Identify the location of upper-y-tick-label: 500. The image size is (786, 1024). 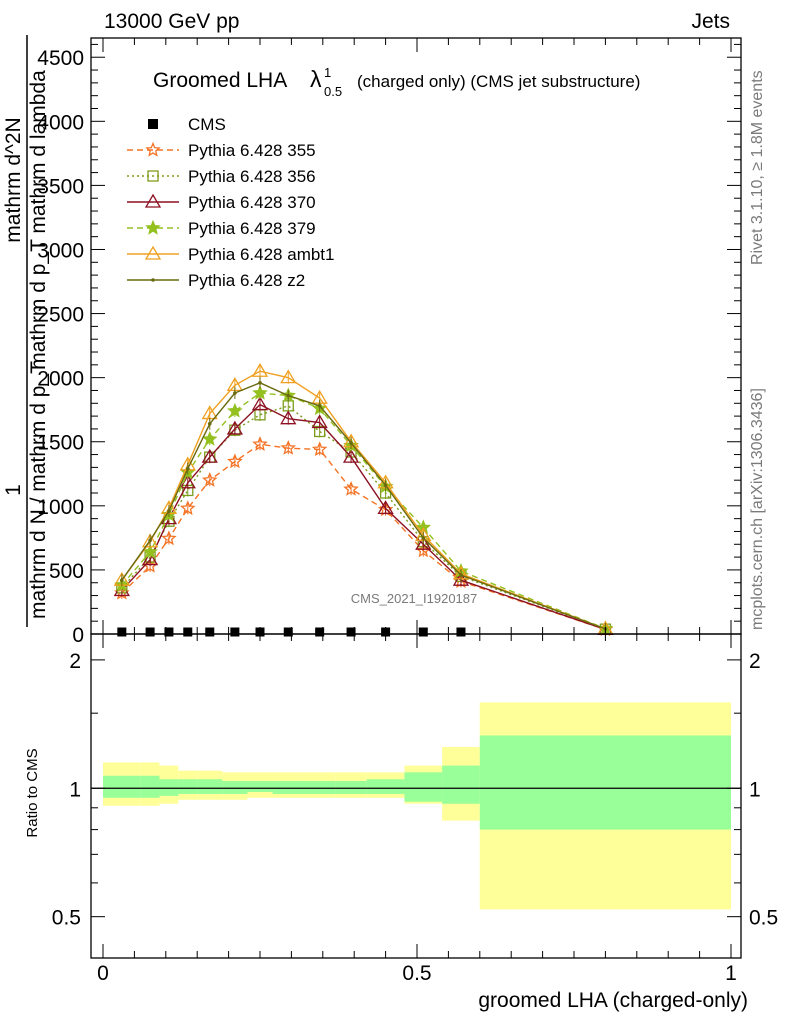
(66, 571).